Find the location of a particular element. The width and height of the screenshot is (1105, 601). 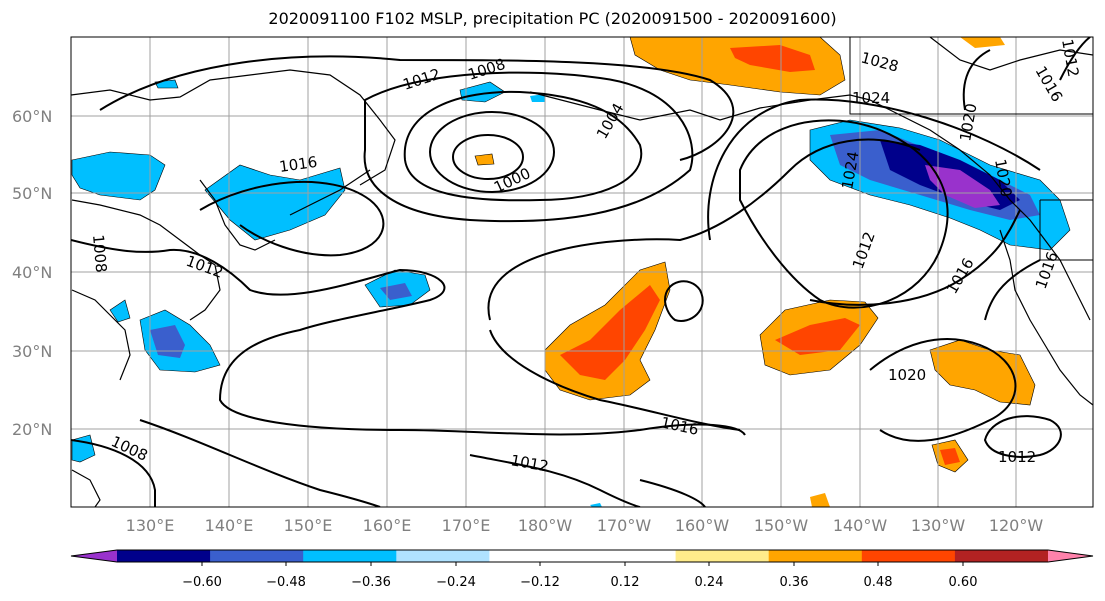

lon-label: 120°W is located at coordinates (1016, 525).